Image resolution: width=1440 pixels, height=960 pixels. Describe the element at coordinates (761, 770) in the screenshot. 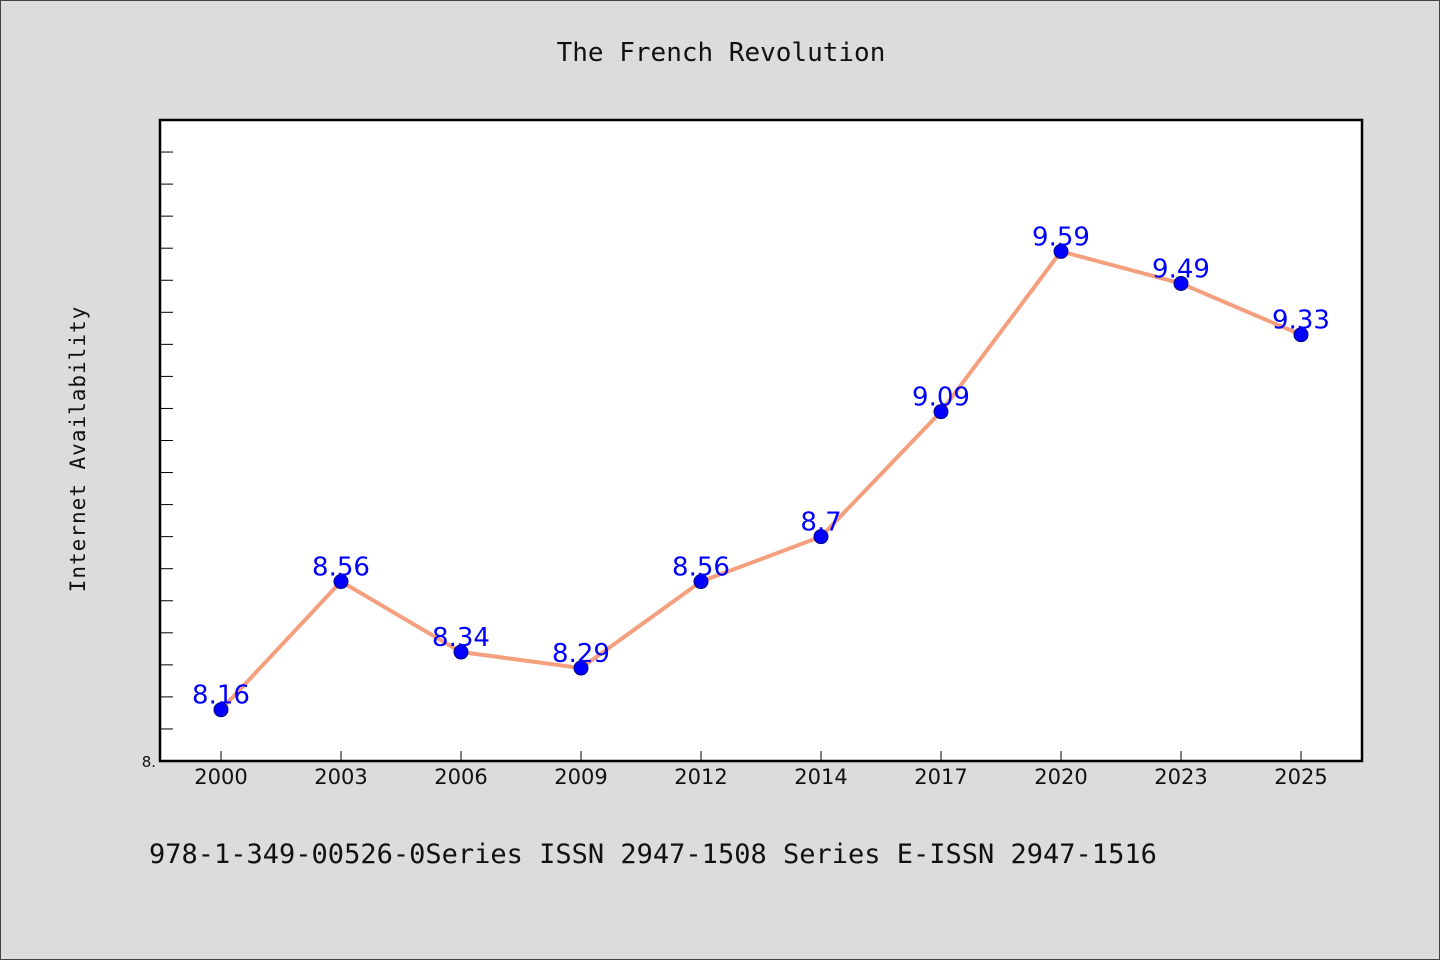

I see `x-axis-ticks: 2000 2003 2006 2009 2012 2014 2017 2020 2023 2025` at that location.